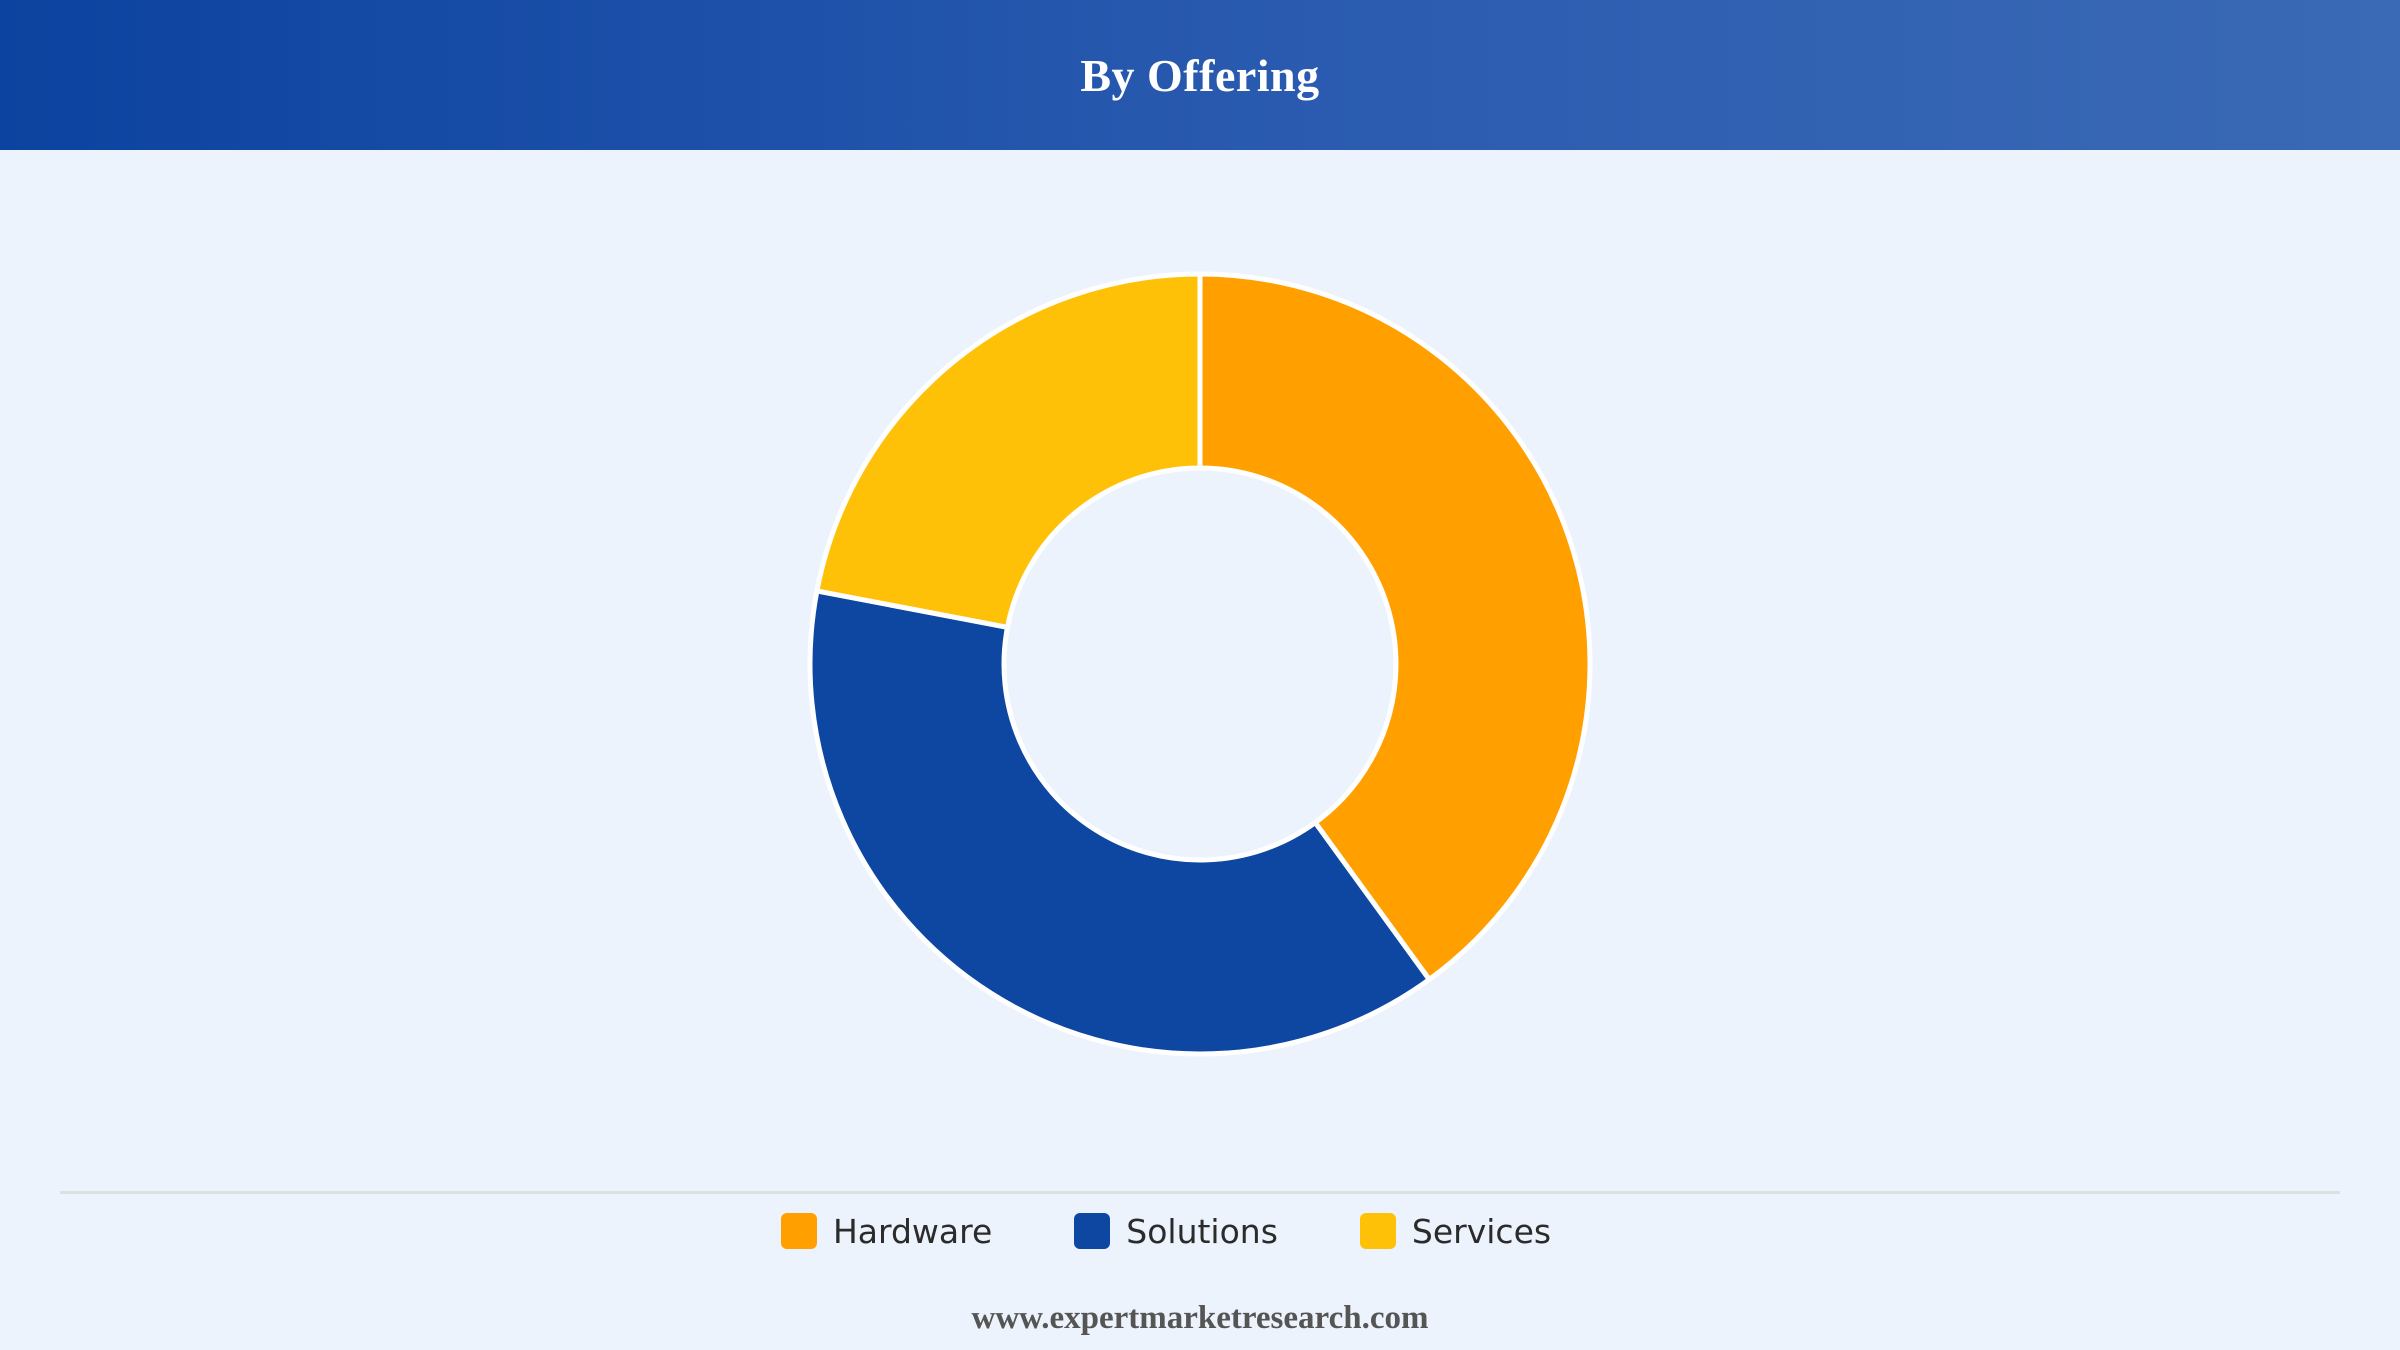 This screenshot has height=1350, width=2400. Describe the element at coordinates (912, 1231) in the screenshot. I see `legend-label: Hardware` at that location.